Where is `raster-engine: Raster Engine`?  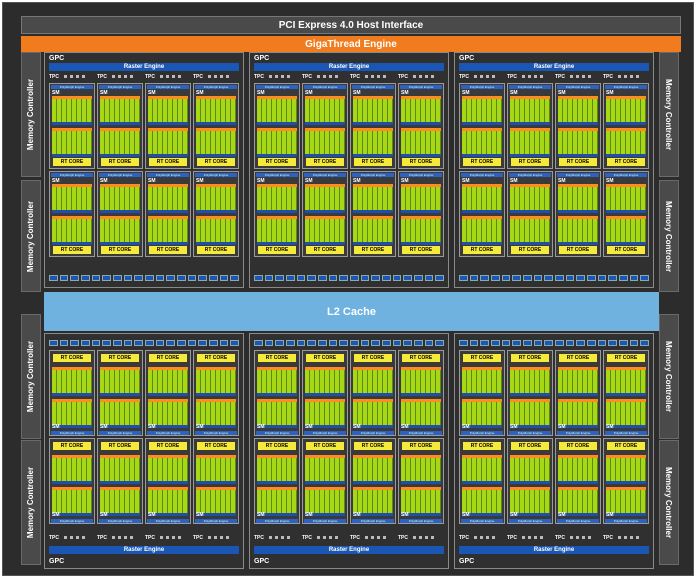
raster-engine: Raster Engine is located at coordinates (349, 67).